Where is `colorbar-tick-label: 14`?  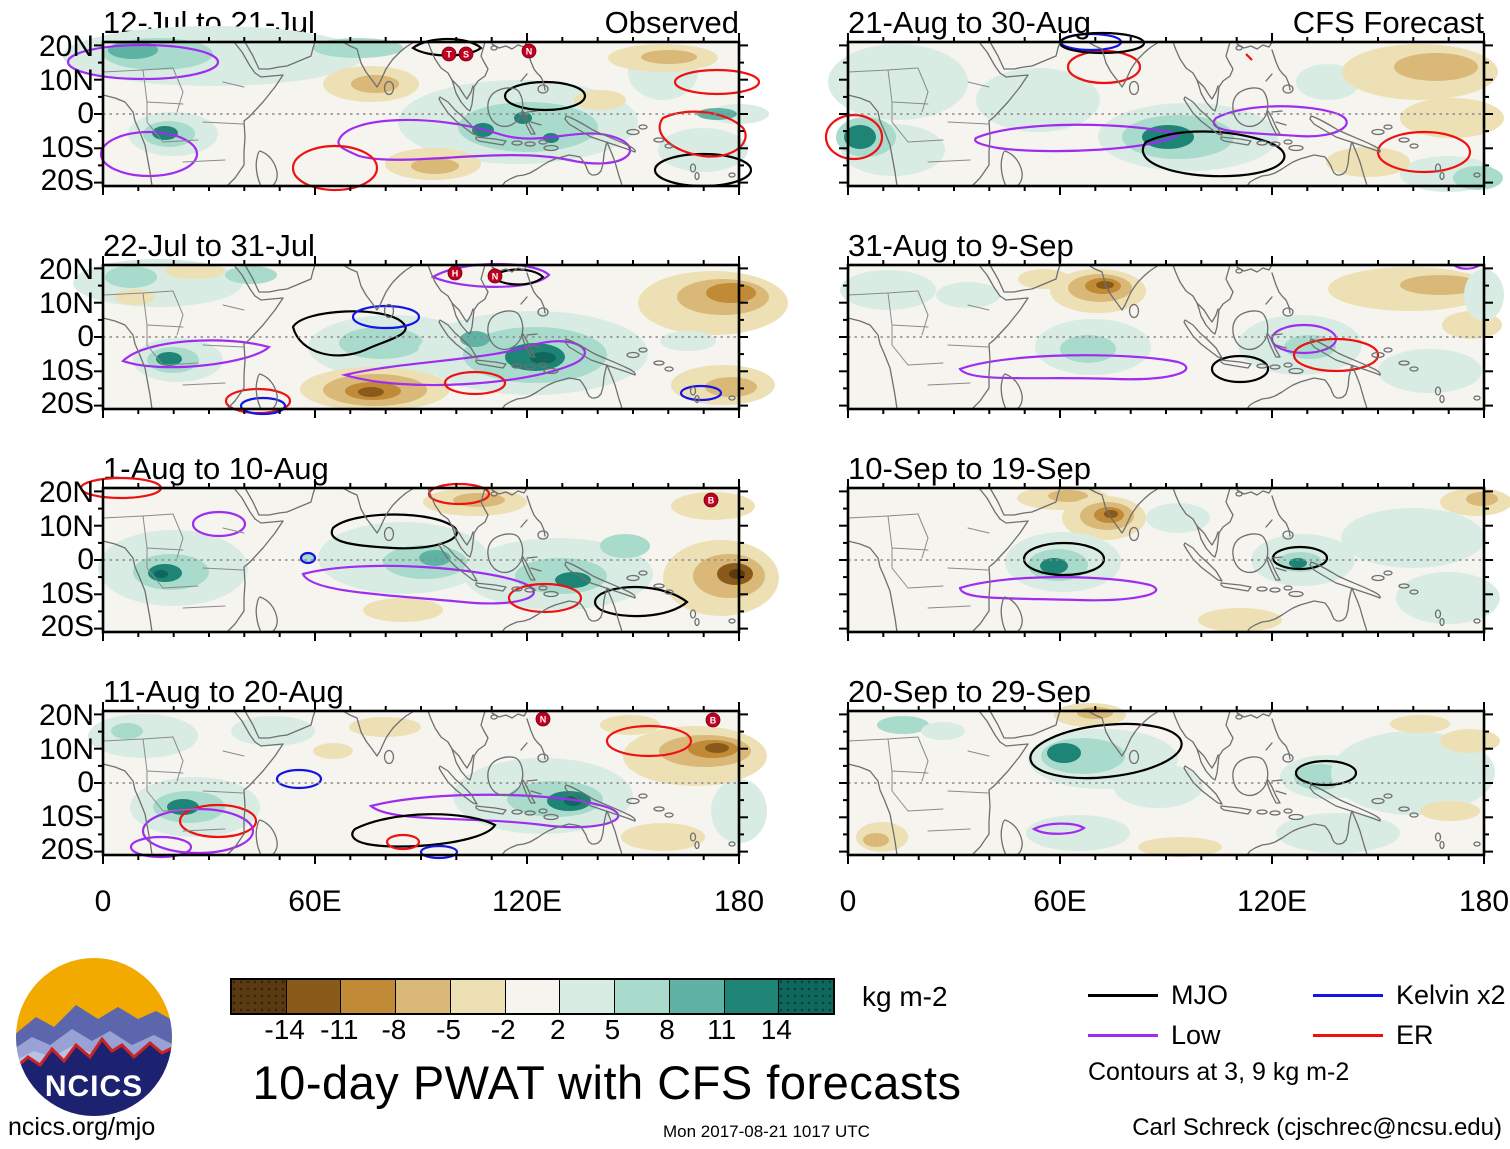
colorbar-tick-label: 14 is located at coordinates (776, 1029).